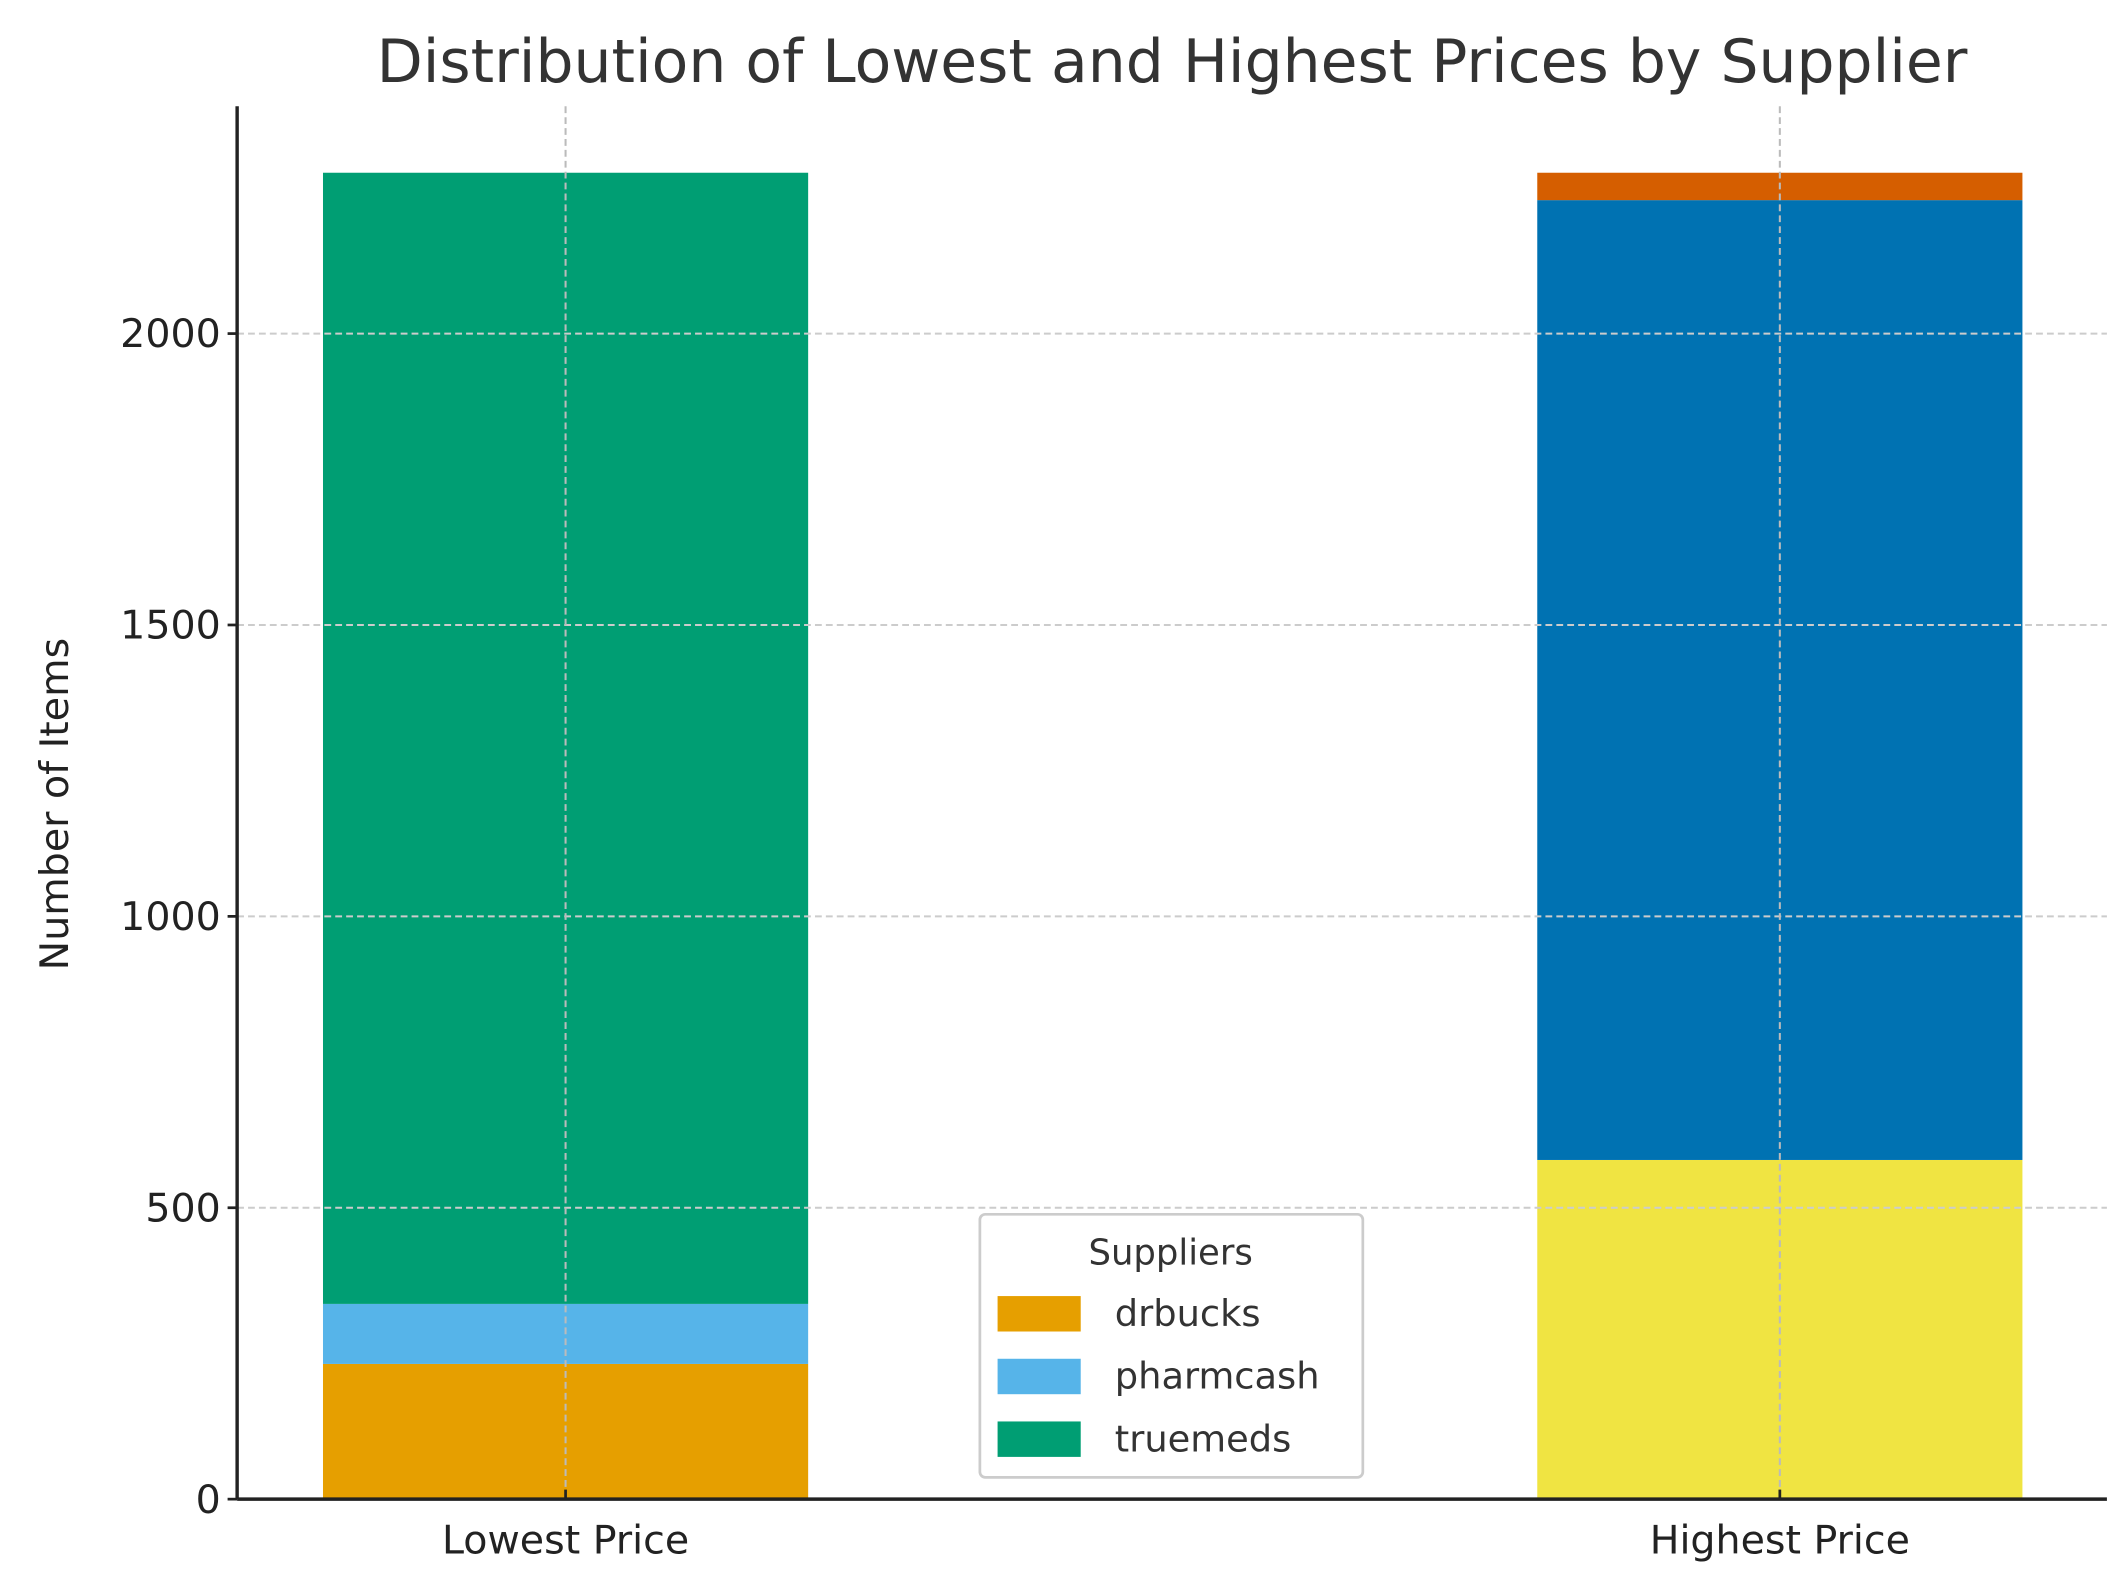  What do you see at coordinates (1217, 1376) in the screenshot?
I see `legend-label-pharmcash: pharmcash` at bounding box center [1217, 1376].